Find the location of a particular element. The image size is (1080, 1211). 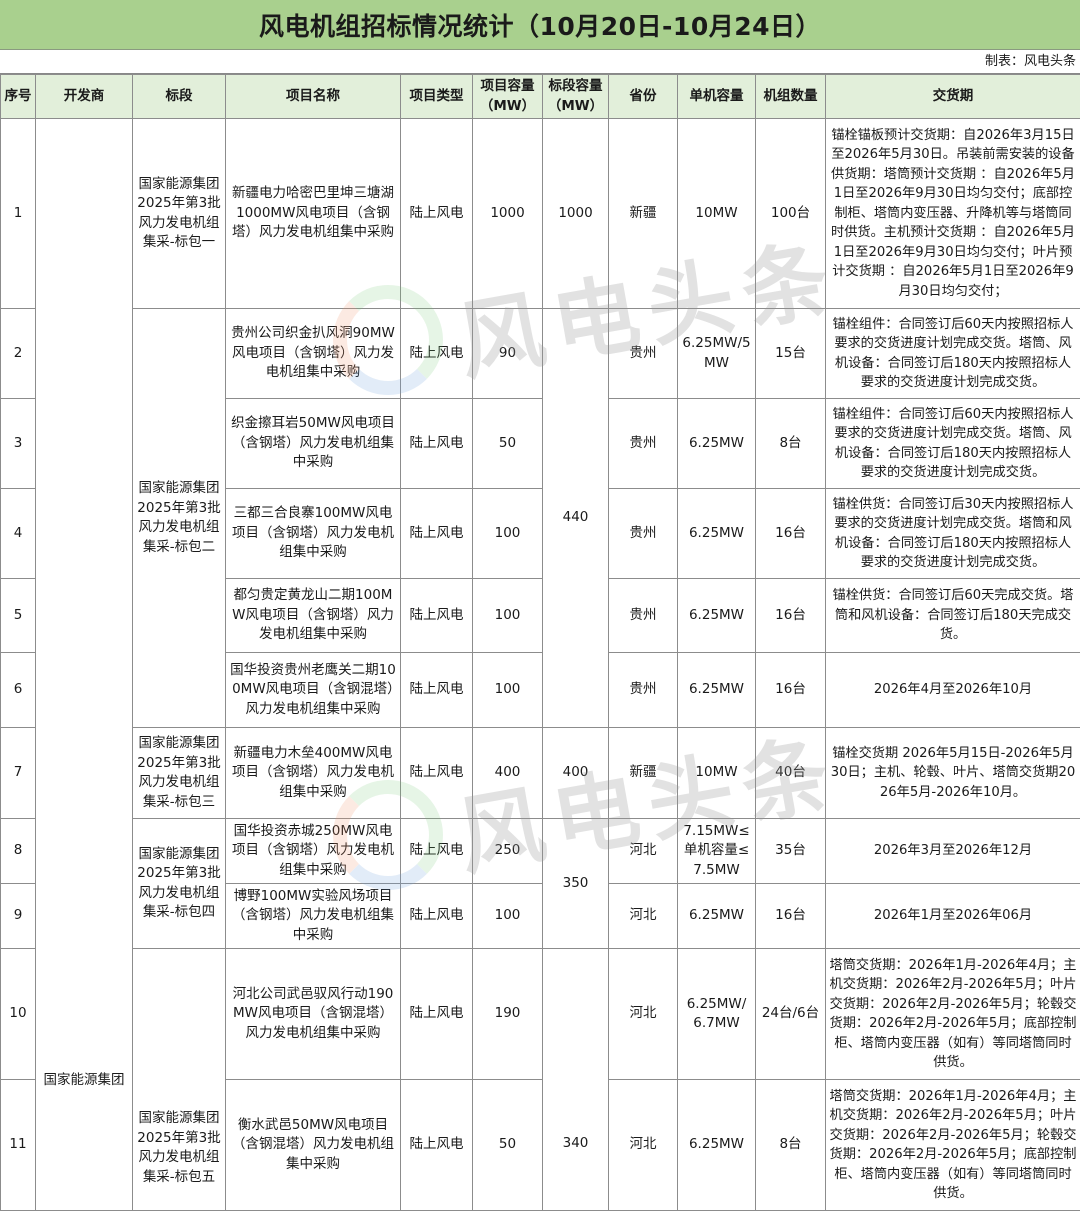

cell-unit-capacity: 6.25MW/5MW is located at coordinates (717, 354).